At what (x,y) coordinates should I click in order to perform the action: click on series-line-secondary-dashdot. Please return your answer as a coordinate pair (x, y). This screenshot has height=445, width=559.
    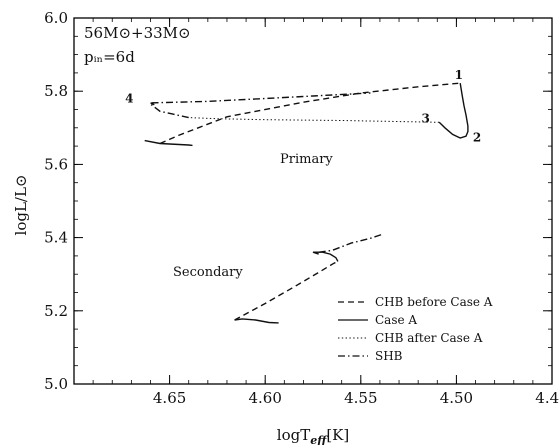
    Looking at the image, I should click on (351, 243).